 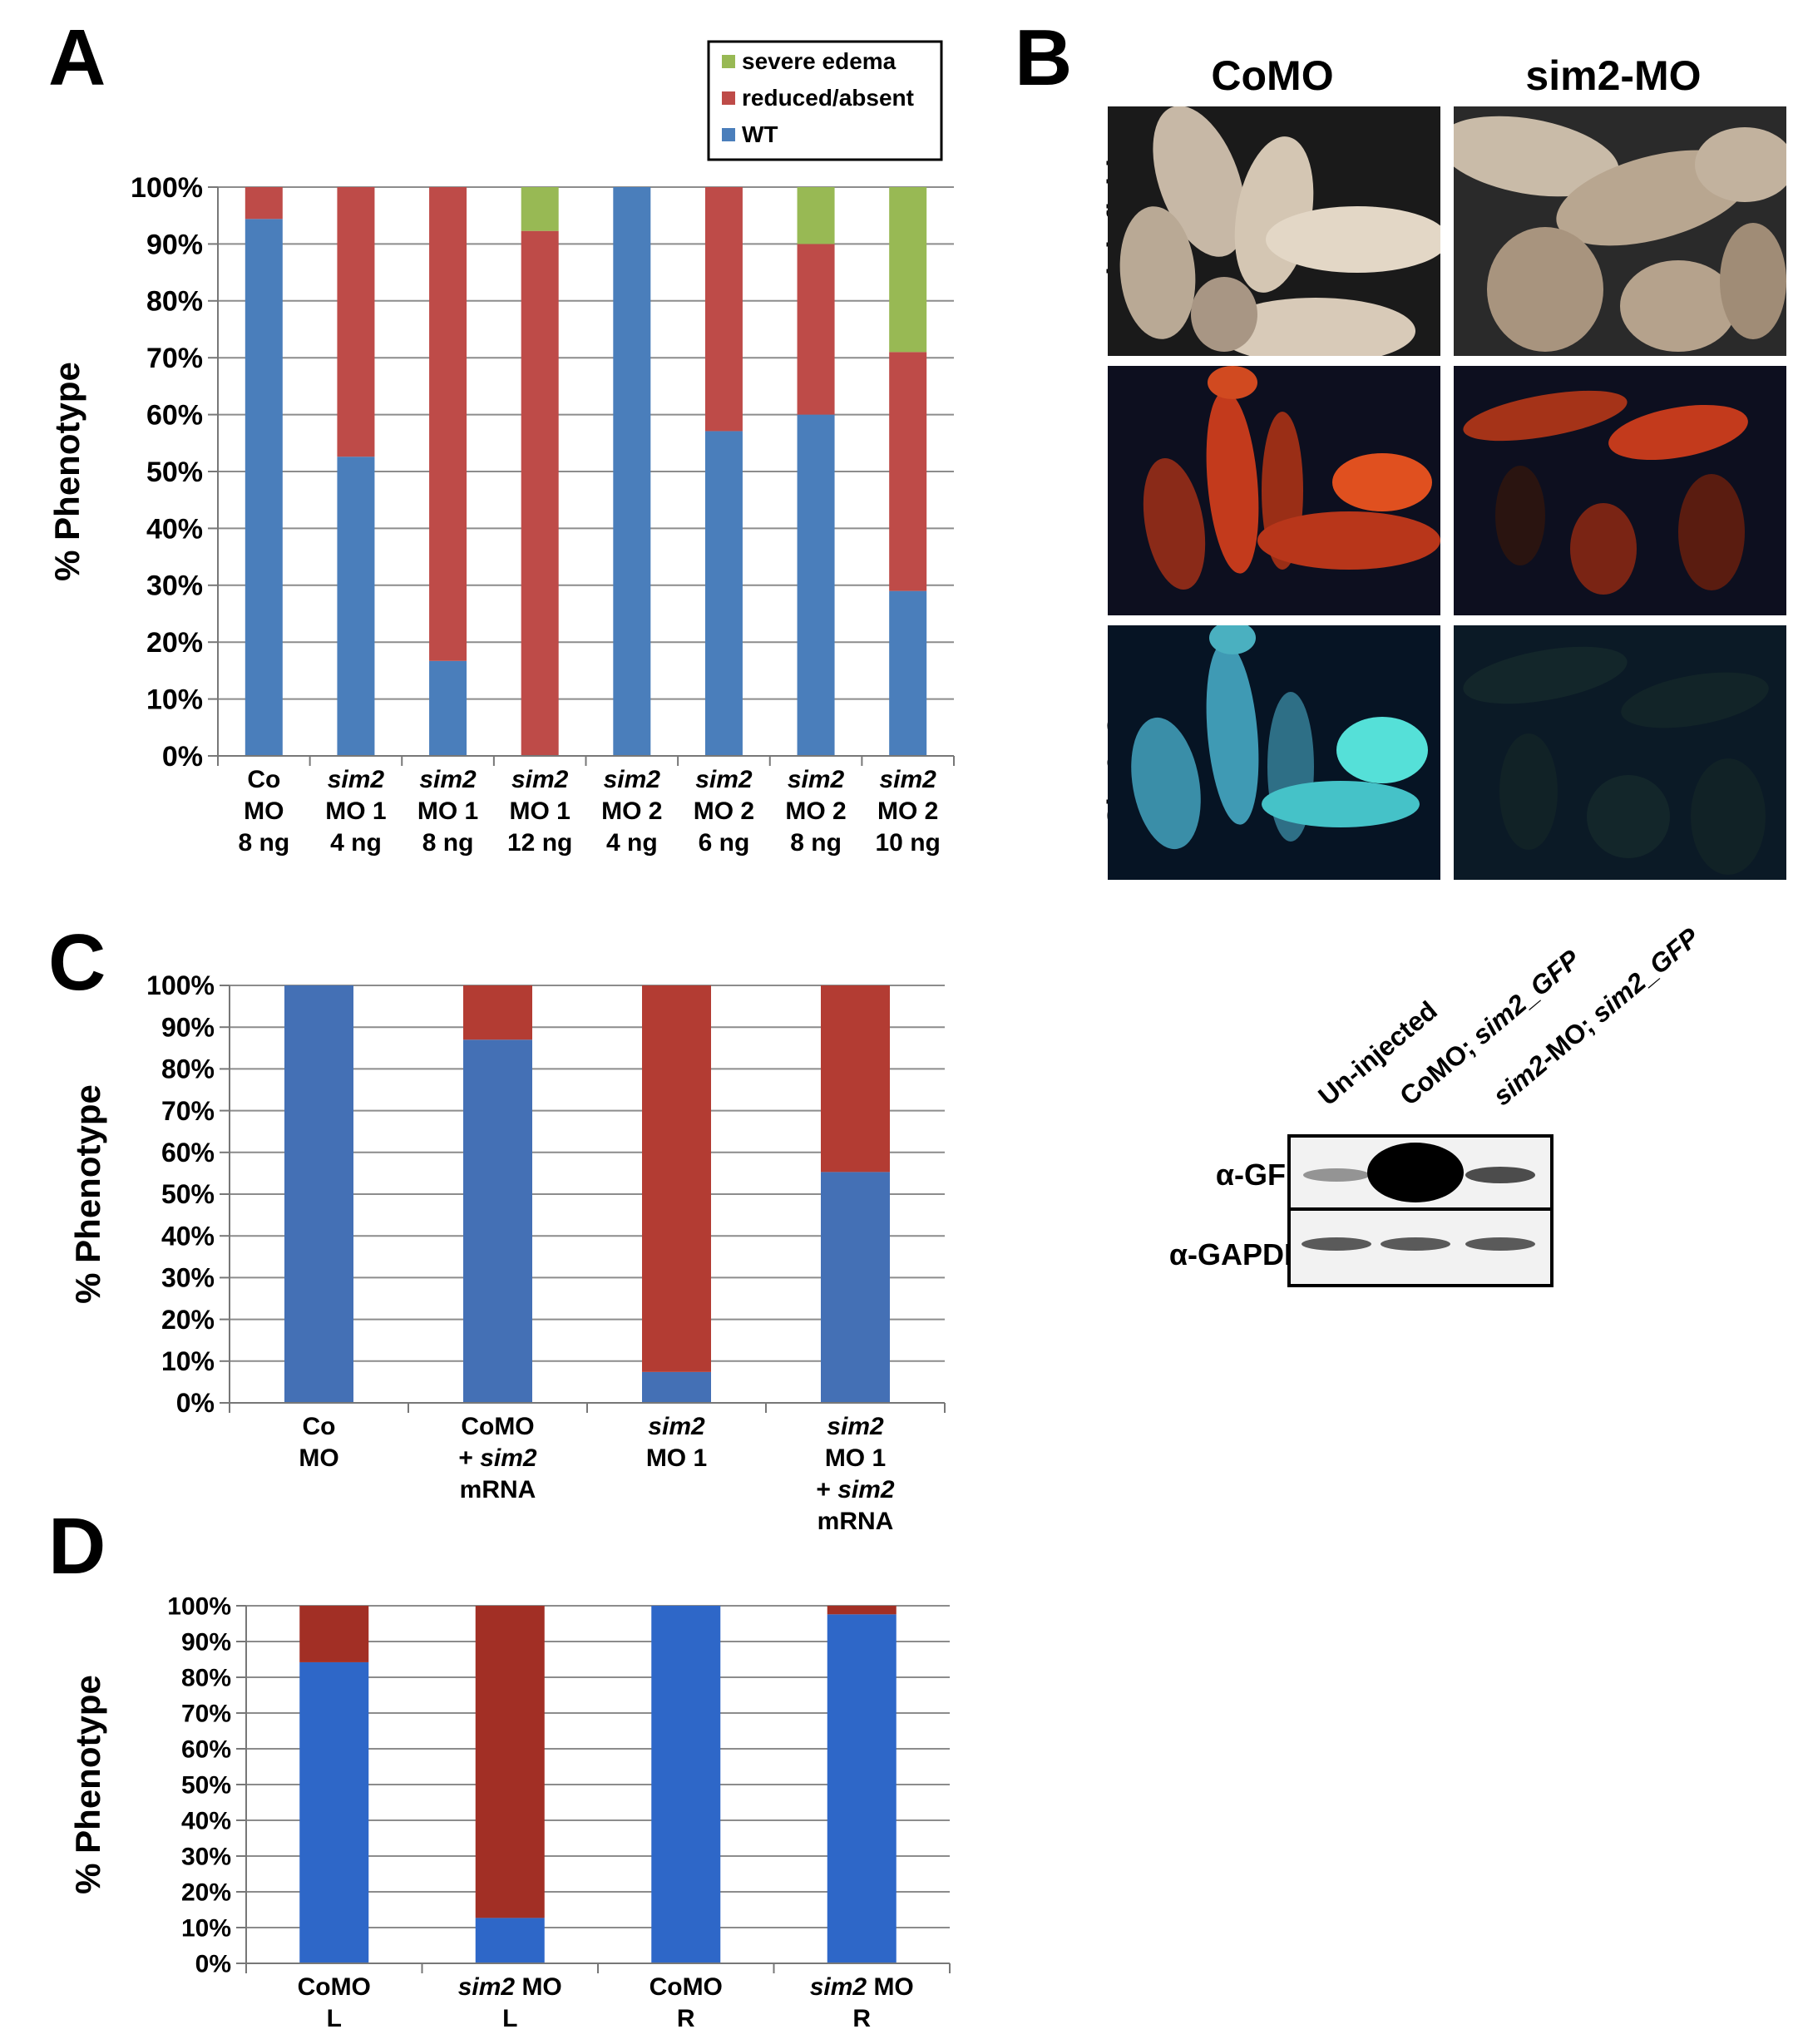 What do you see at coordinates (498, 1427) in the screenshot?
I see `category-label: CoMO` at bounding box center [498, 1427].